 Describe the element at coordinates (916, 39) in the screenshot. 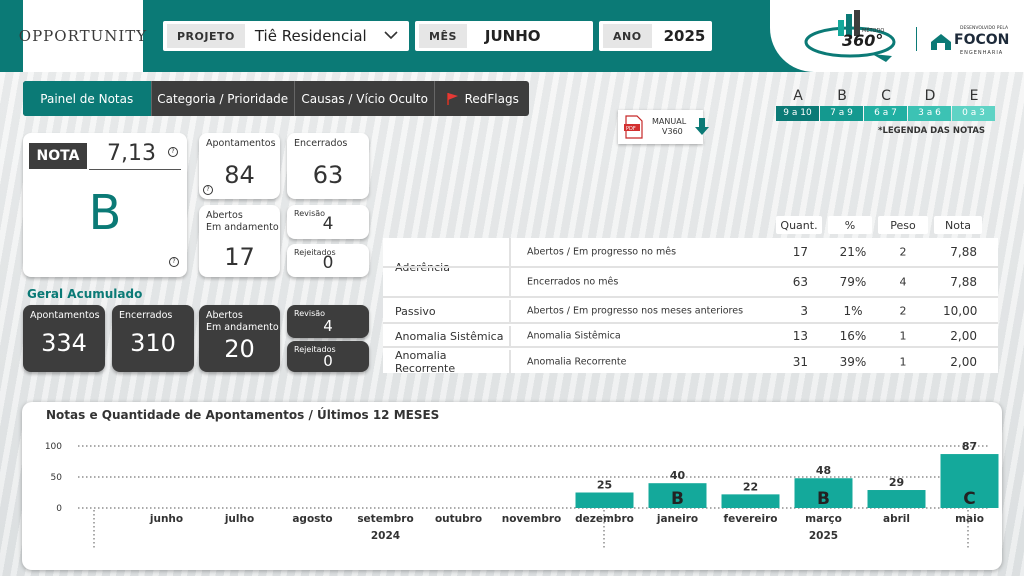

I see `brand-divider` at that location.